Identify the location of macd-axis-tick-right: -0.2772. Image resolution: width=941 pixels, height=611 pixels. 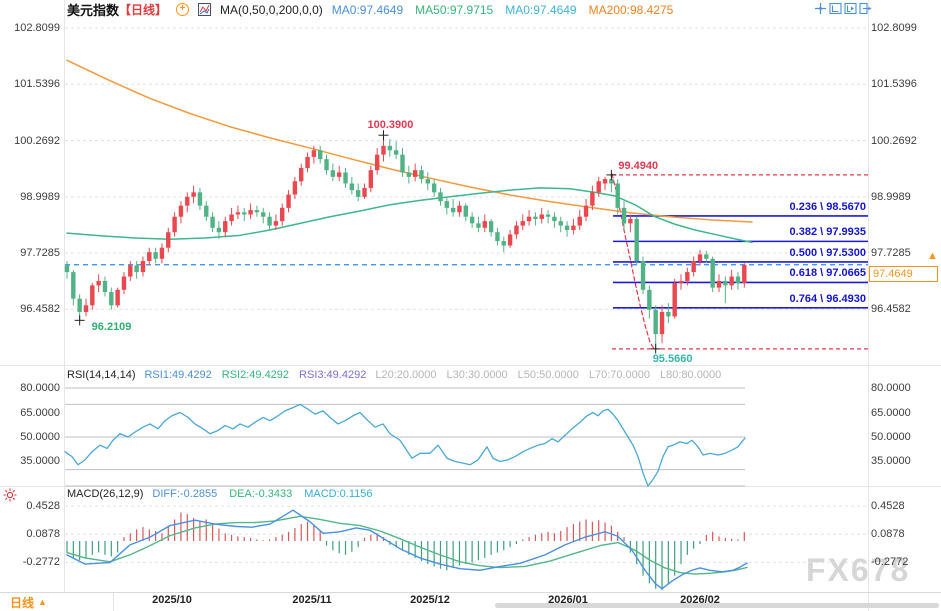
(890, 562).